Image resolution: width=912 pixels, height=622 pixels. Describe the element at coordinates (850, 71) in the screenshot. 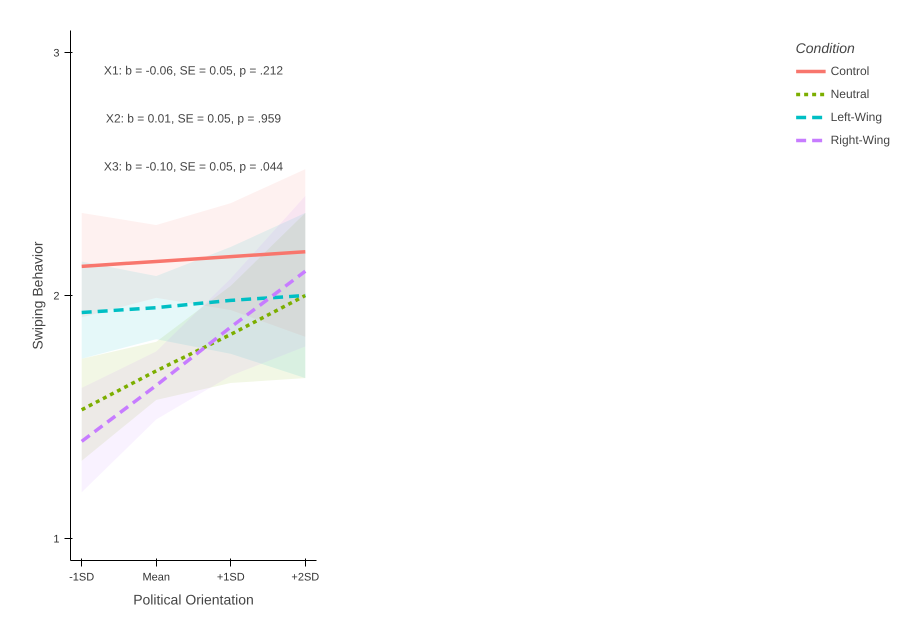

I see `legend-label: Control` at that location.